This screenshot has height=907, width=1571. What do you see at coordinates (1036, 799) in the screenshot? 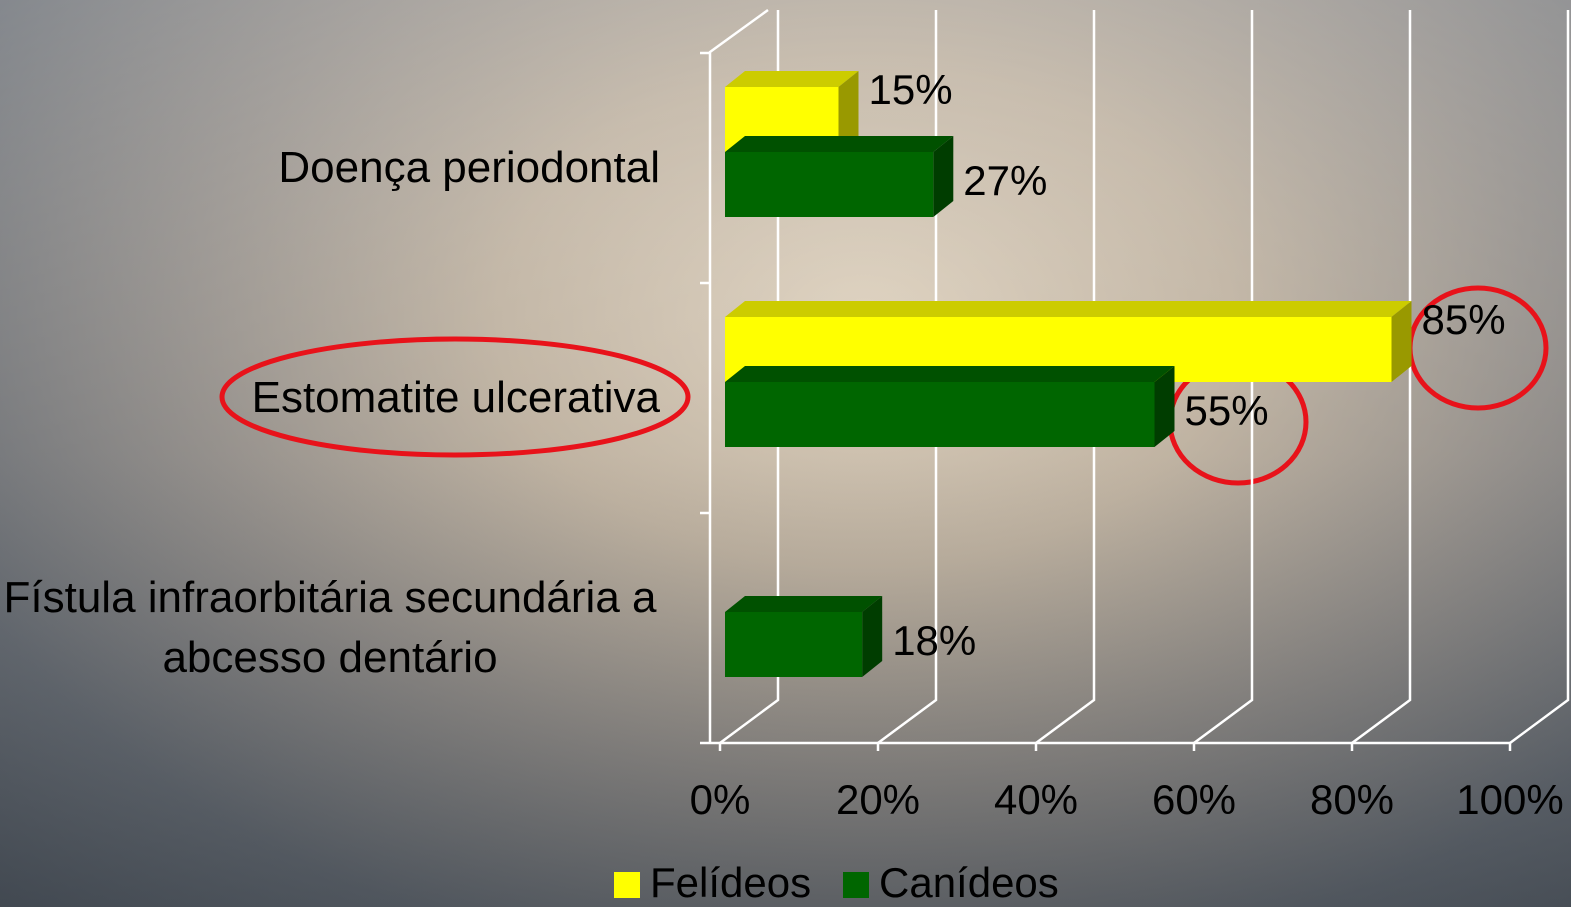
I see `x-tick-label: 40%` at bounding box center [1036, 799].